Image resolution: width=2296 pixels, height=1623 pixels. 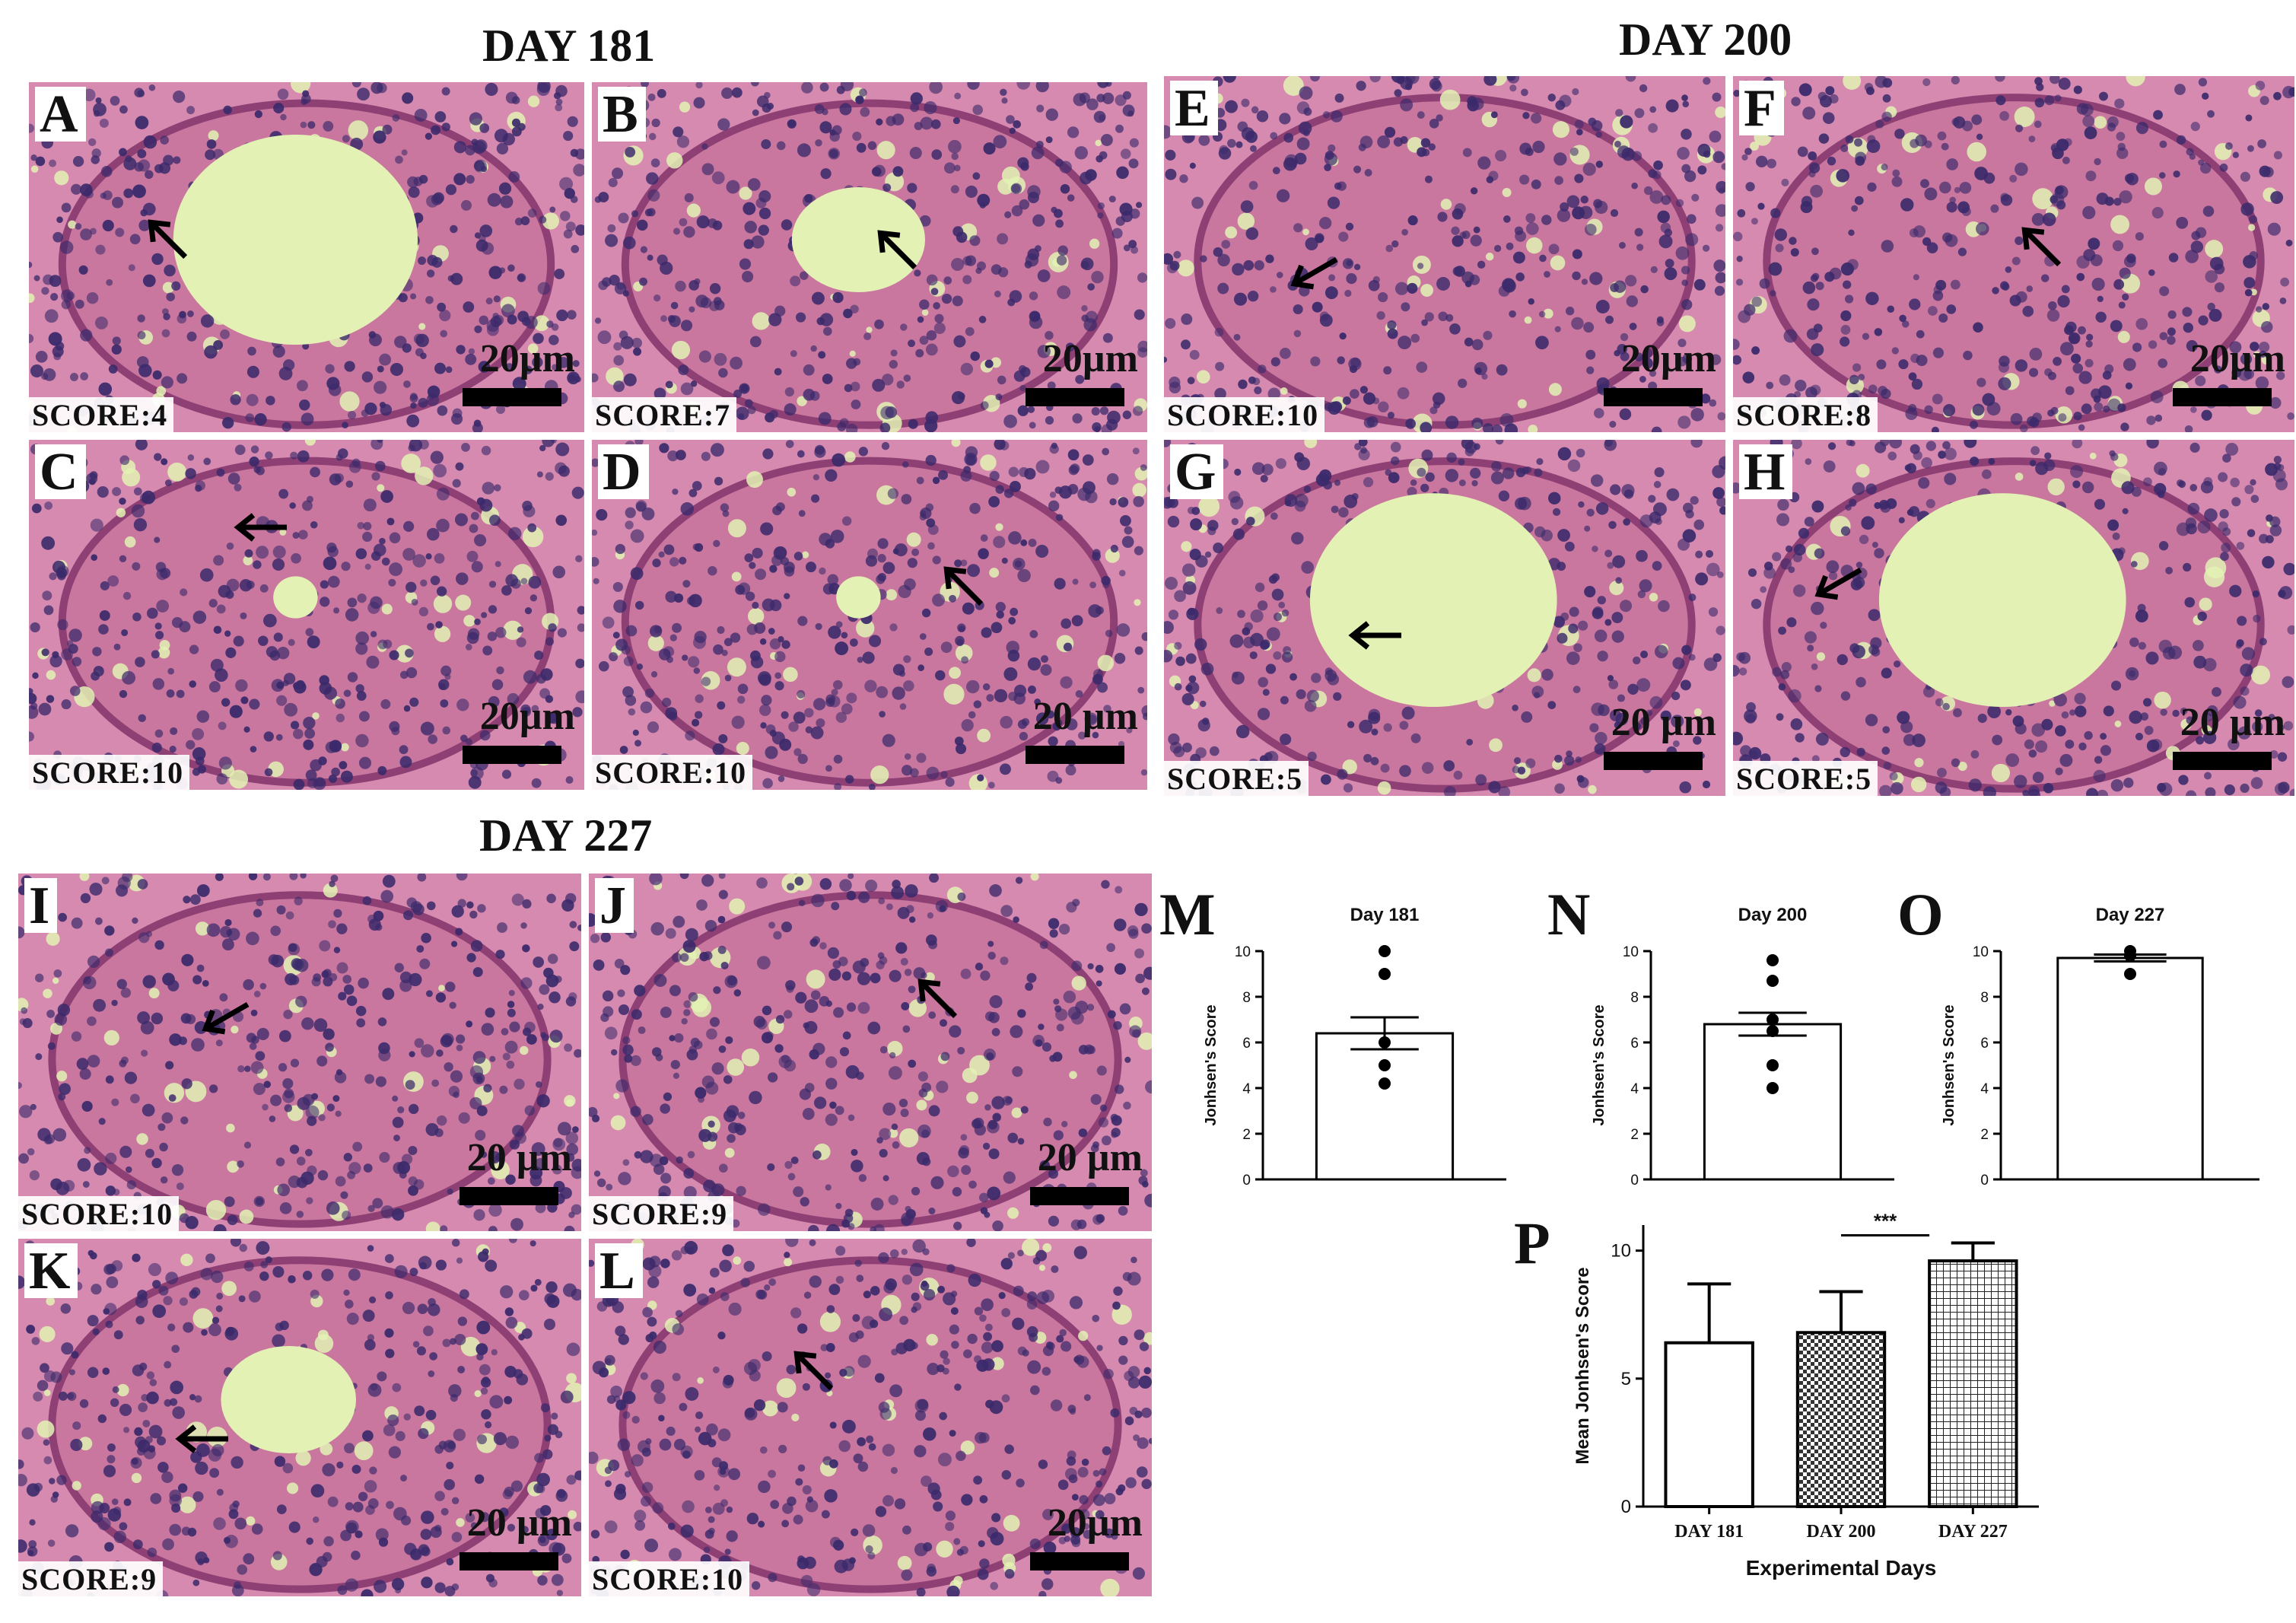 I want to click on group-title-day-181: DAY 181, so click(x=569, y=46).